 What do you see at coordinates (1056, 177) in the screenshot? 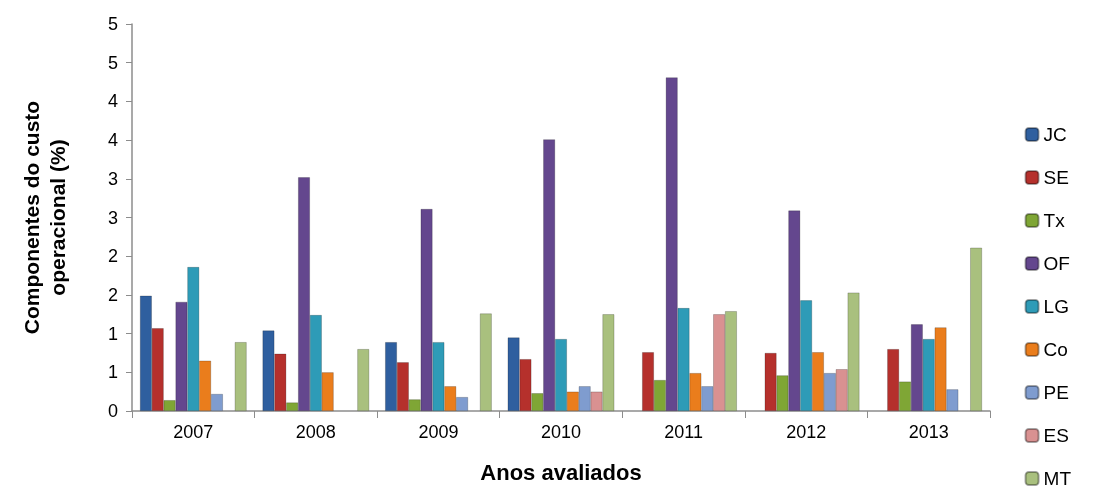
I see `legend-label: SE` at bounding box center [1056, 177].